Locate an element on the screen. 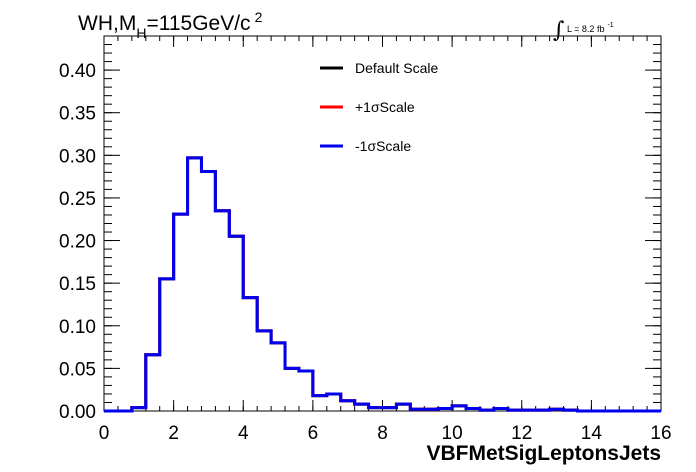 This screenshot has height=472, width=696. legend-label: Default Scale is located at coordinates (396, 68).